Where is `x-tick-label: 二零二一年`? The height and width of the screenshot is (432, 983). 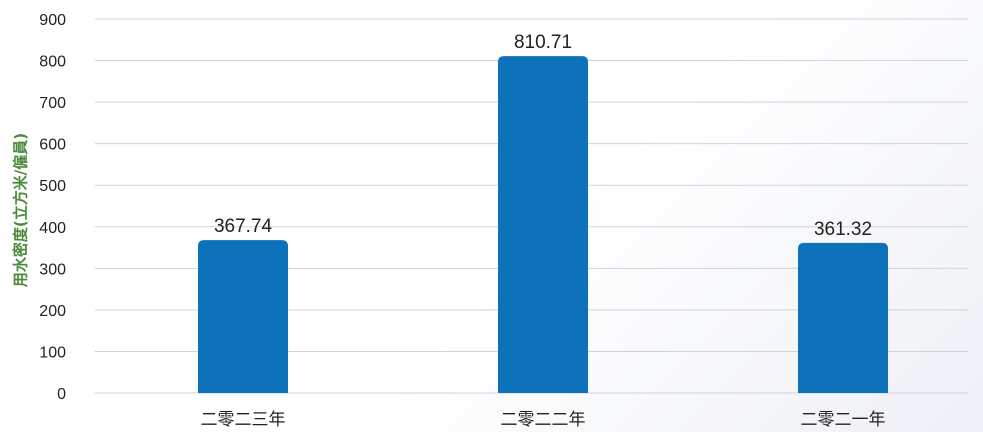 x-tick-label: 二零二一年 is located at coordinates (843, 420).